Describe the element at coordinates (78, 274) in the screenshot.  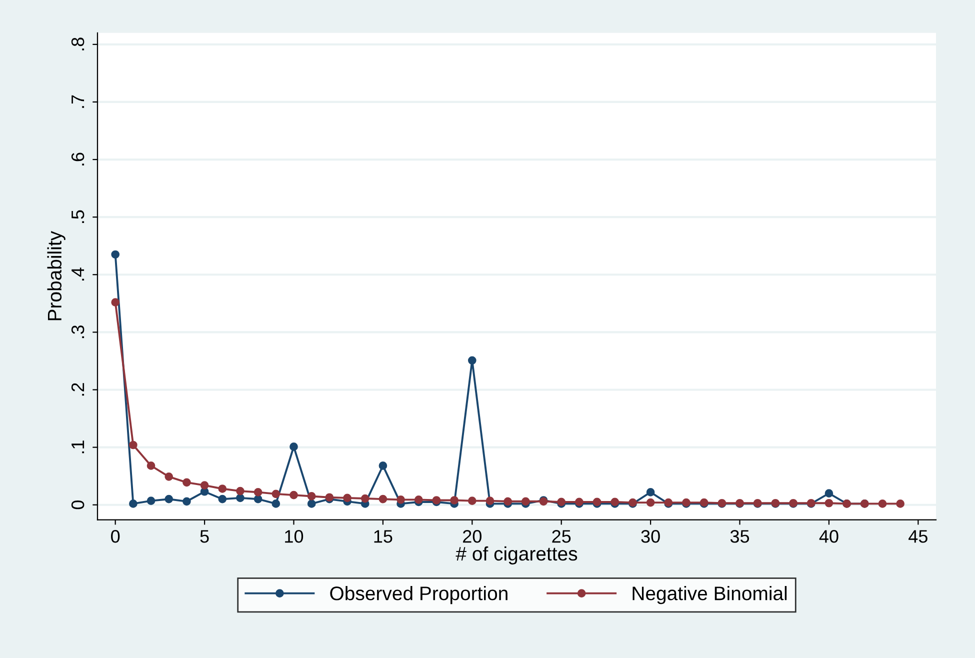
I see `y-tick-label: .4` at that location.